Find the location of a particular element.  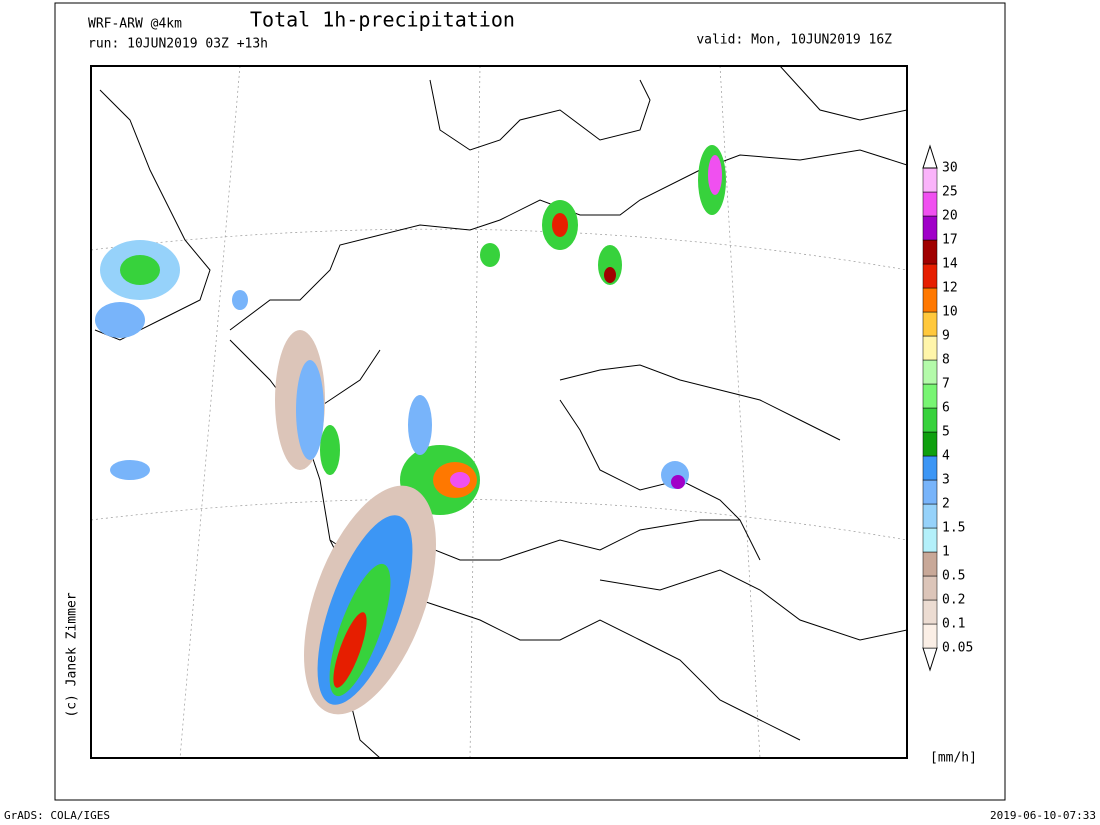

legend-label: 4 is located at coordinates (946, 456).